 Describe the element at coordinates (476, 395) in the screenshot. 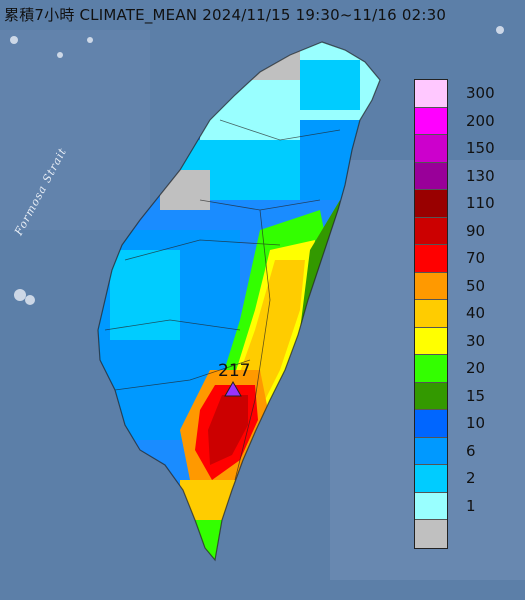

I see `legend-value: 15` at that location.